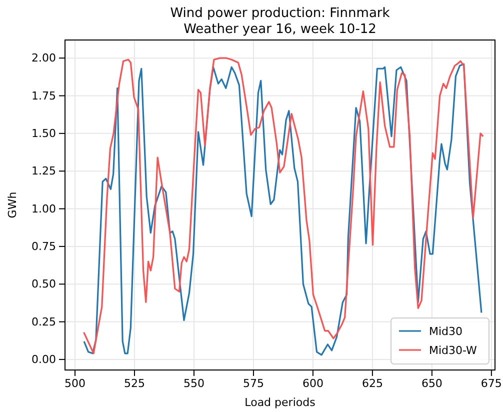  What do you see at coordinates (253, 383) in the screenshot?
I see `x-tick-label: 575` at bounding box center [253, 383].